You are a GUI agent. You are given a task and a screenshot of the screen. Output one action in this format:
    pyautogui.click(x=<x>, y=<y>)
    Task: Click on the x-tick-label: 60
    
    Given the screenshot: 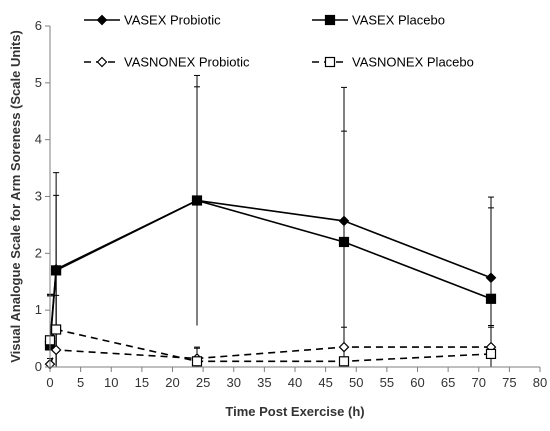 What is the action you would take?
    pyautogui.click(x=417, y=382)
    